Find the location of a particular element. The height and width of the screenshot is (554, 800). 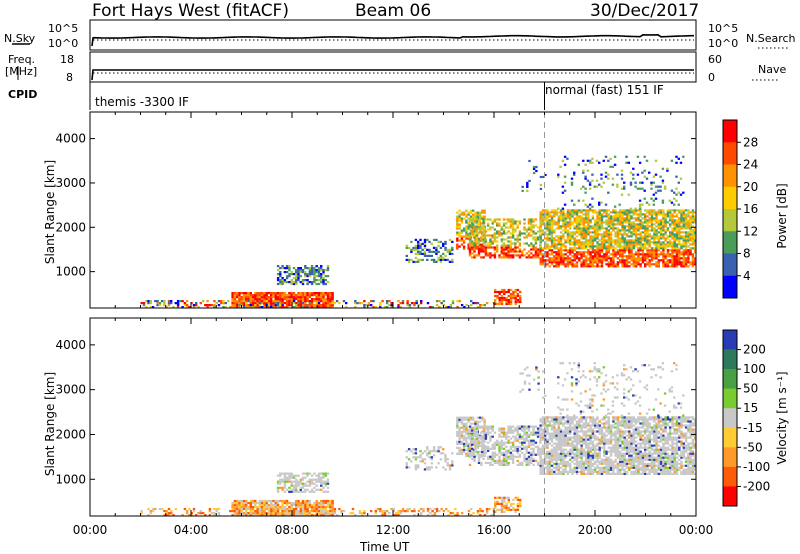

panel-1-colorbar-label: -15 is located at coordinates (753, 428).